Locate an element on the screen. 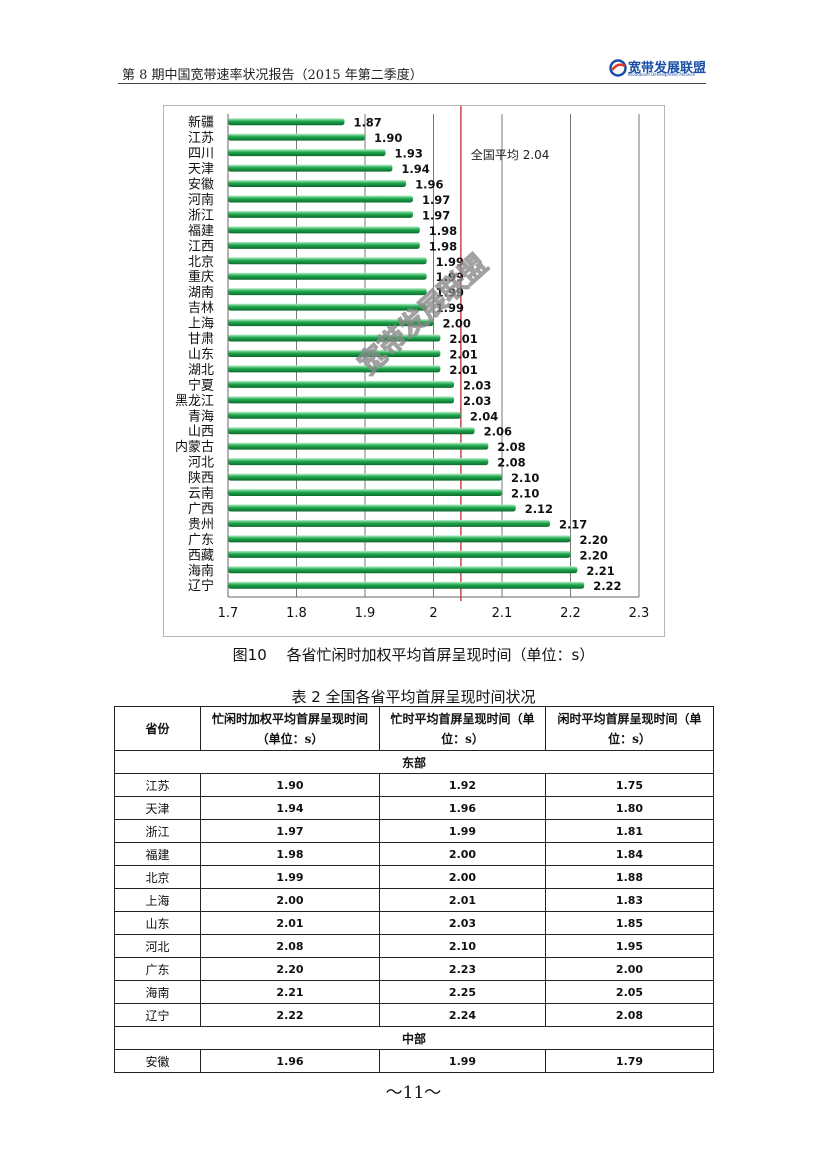  logo-subtext: Broadband Development Alliance is located at coordinates (661, 74).